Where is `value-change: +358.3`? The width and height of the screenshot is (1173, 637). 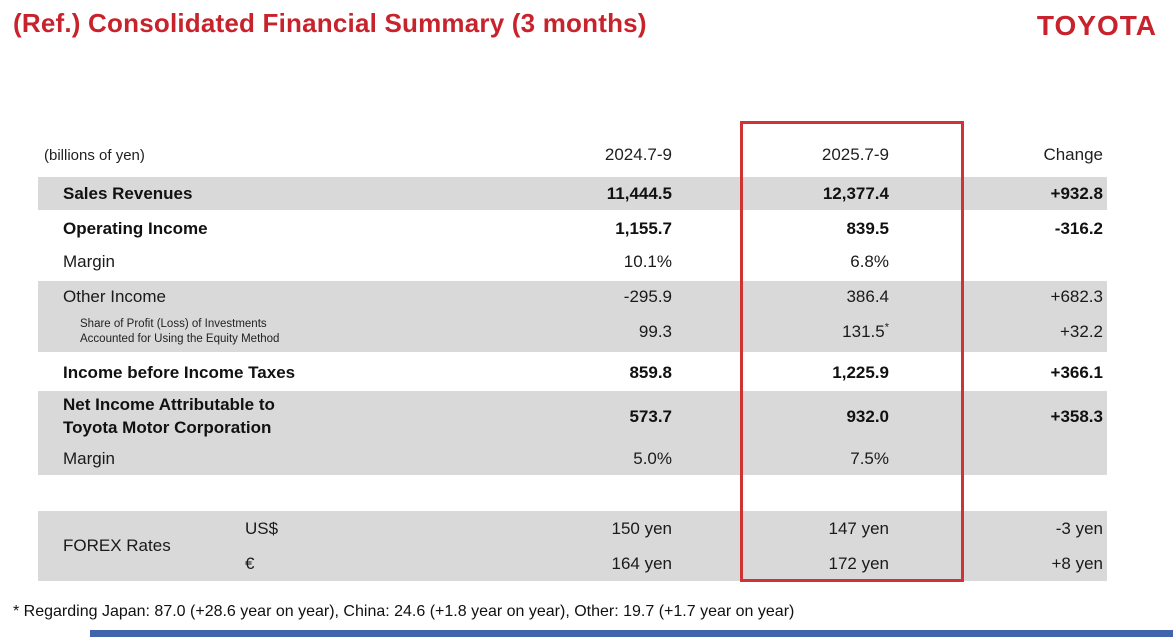
value-change: +358.3 is located at coordinates (1076, 416).